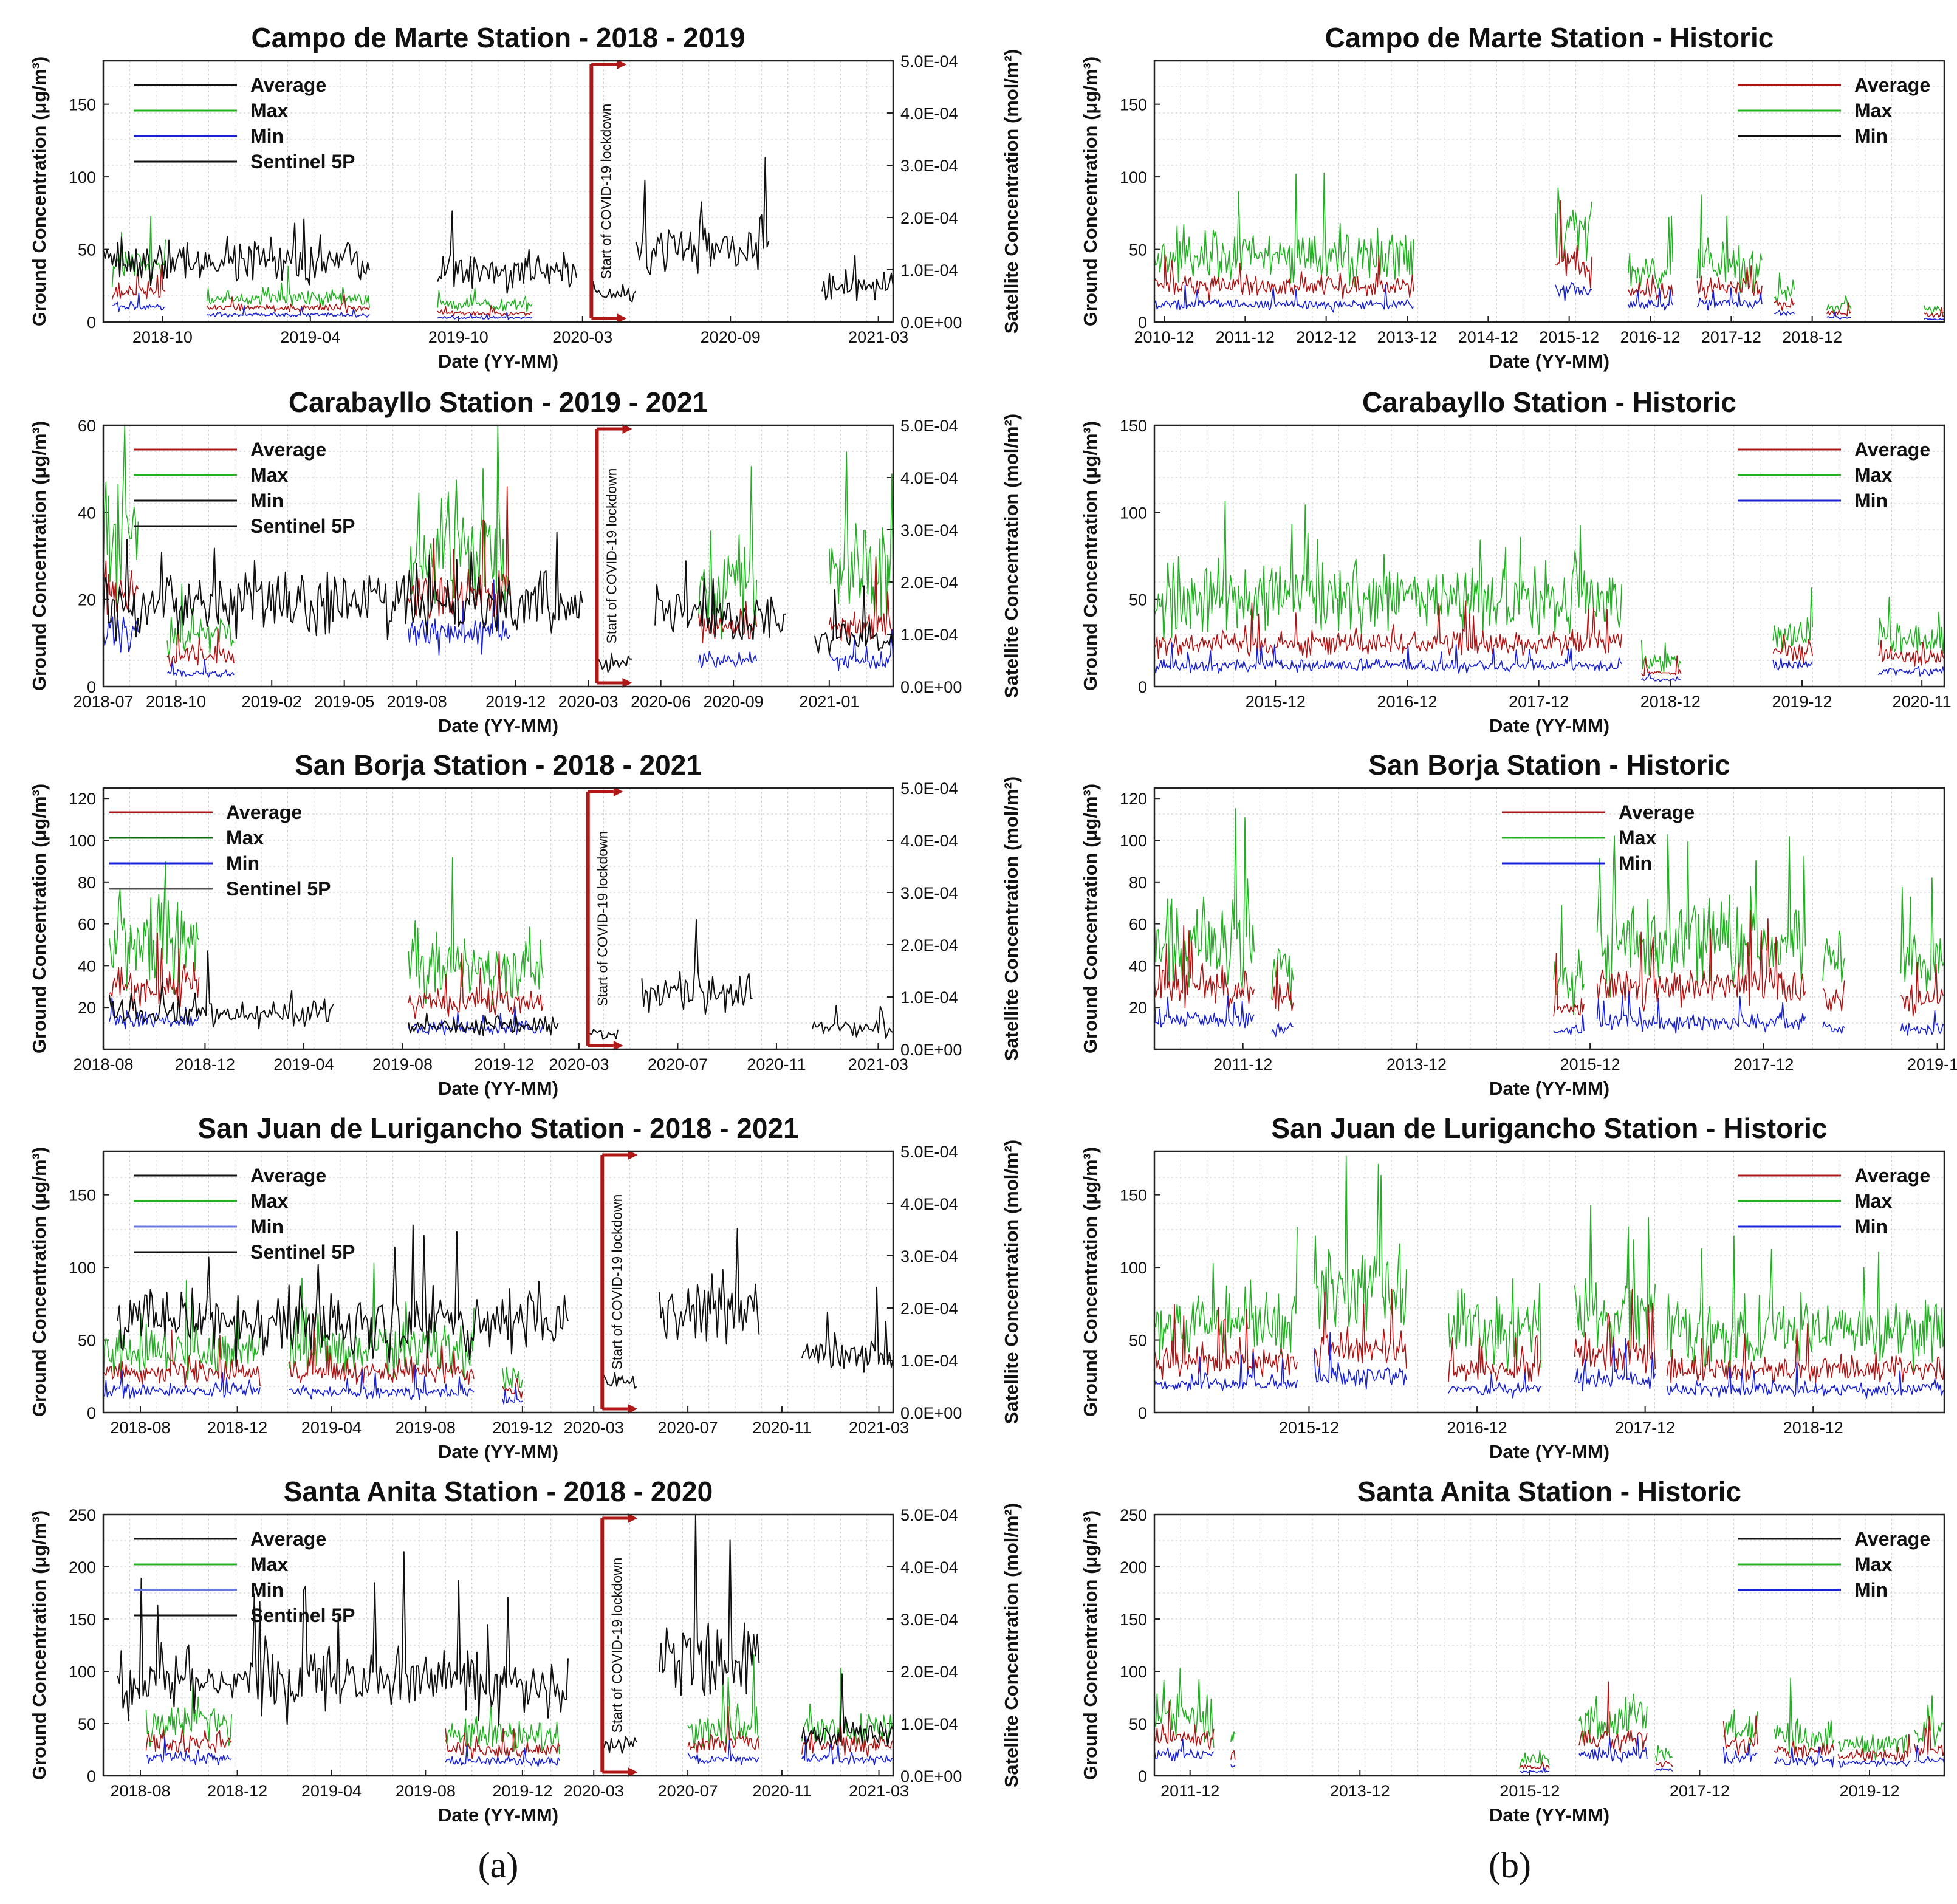 This screenshot has width=1957, height=1904. I want to click on x-tick-label: 2021-03, so click(878, 1064).